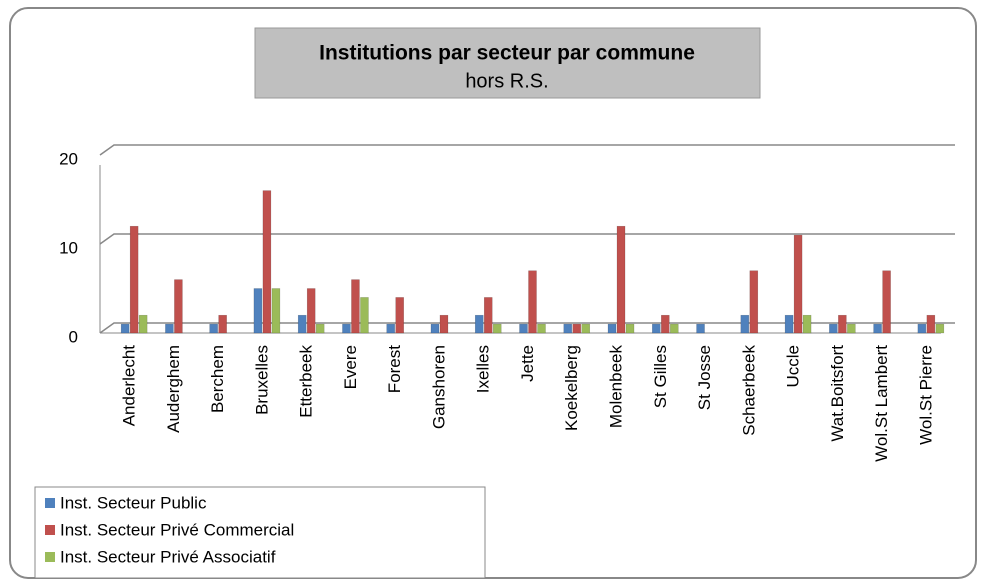 The width and height of the screenshot is (981, 583). Describe the element at coordinates (704, 377) in the screenshot. I see `x-tick-label: St Josse` at that location.